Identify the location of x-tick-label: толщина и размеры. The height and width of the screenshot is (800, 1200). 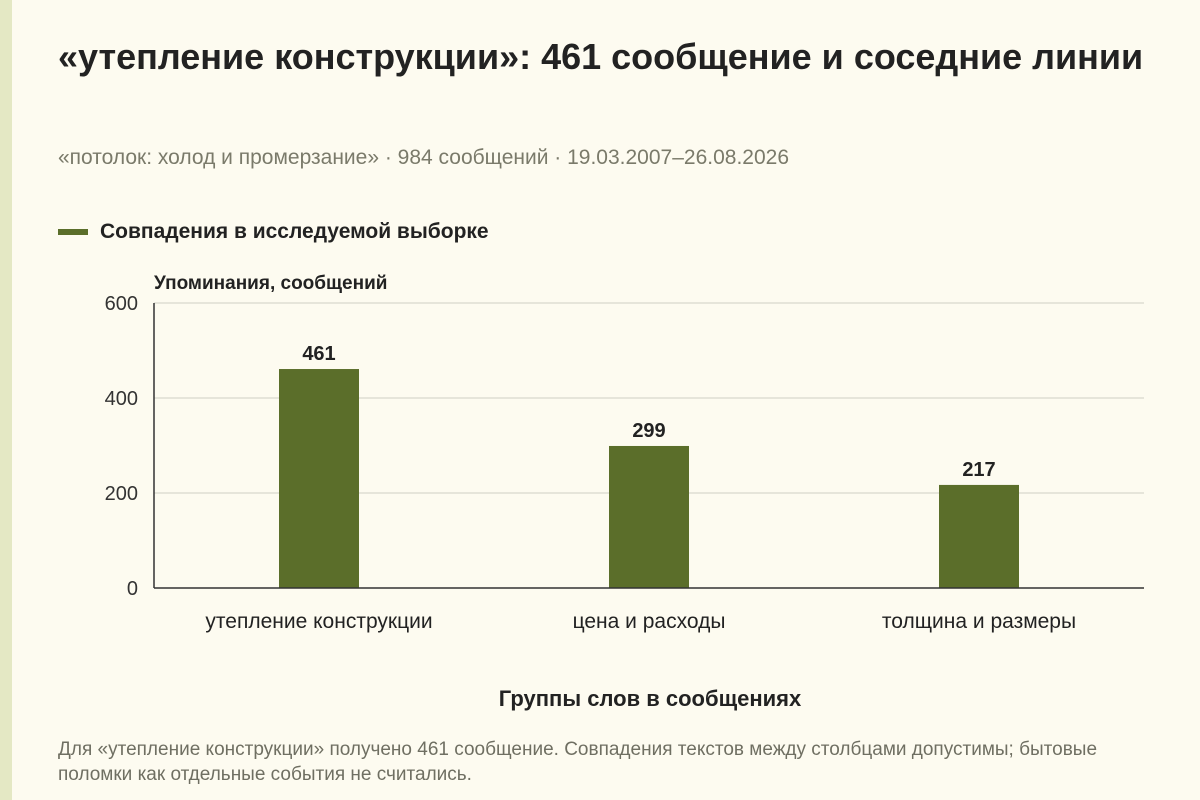
(979, 621).